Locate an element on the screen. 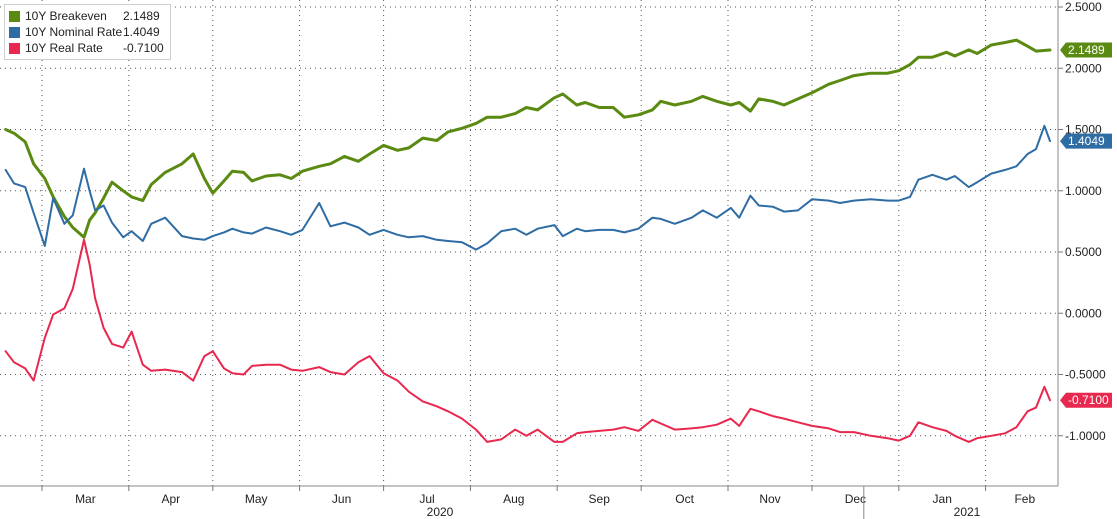  last-value-marker-real is located at coordinates (1086, 400).